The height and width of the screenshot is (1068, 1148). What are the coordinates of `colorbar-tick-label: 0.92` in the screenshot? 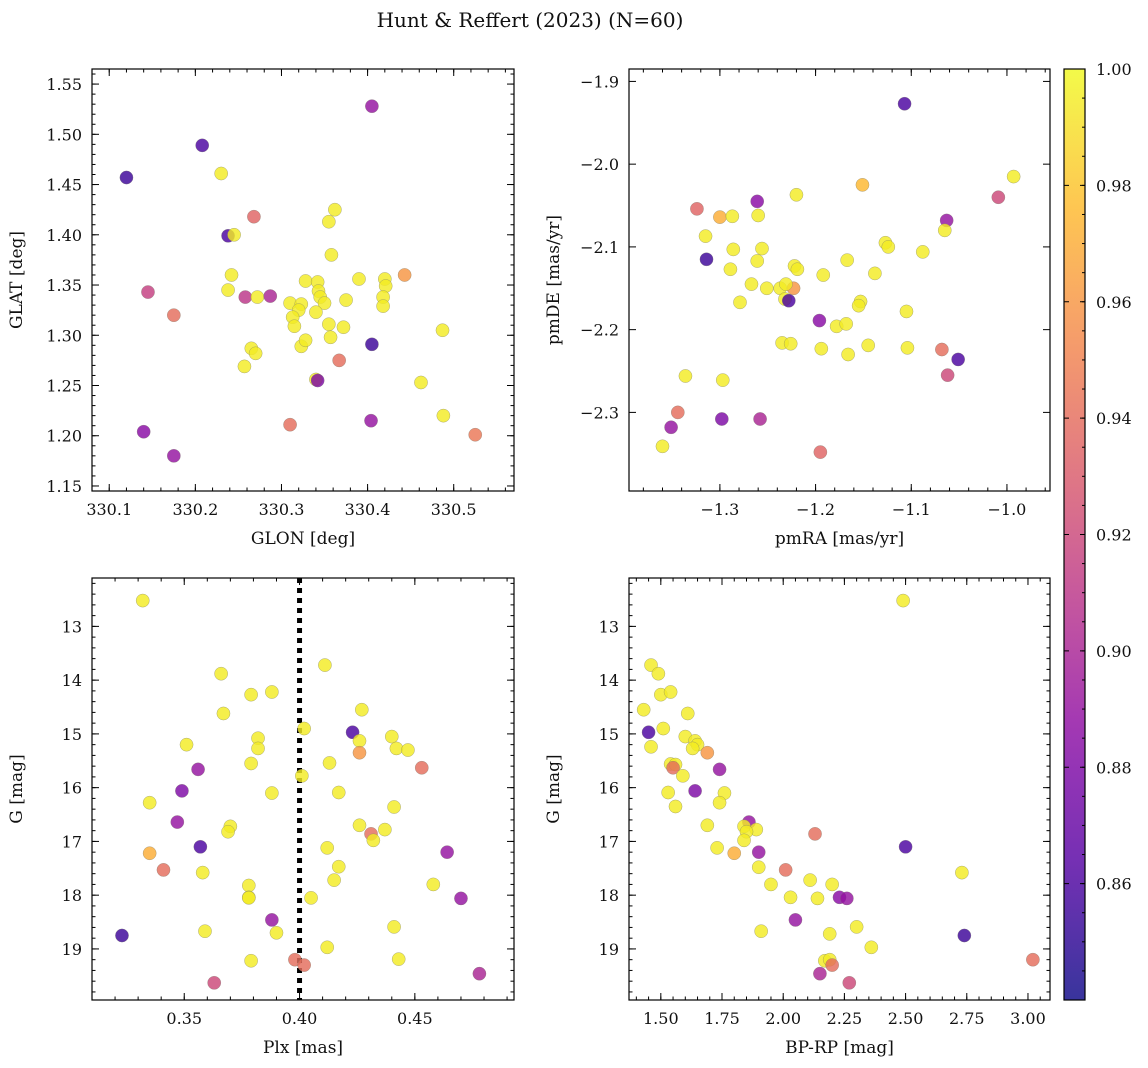 It's located at (1114, 535).